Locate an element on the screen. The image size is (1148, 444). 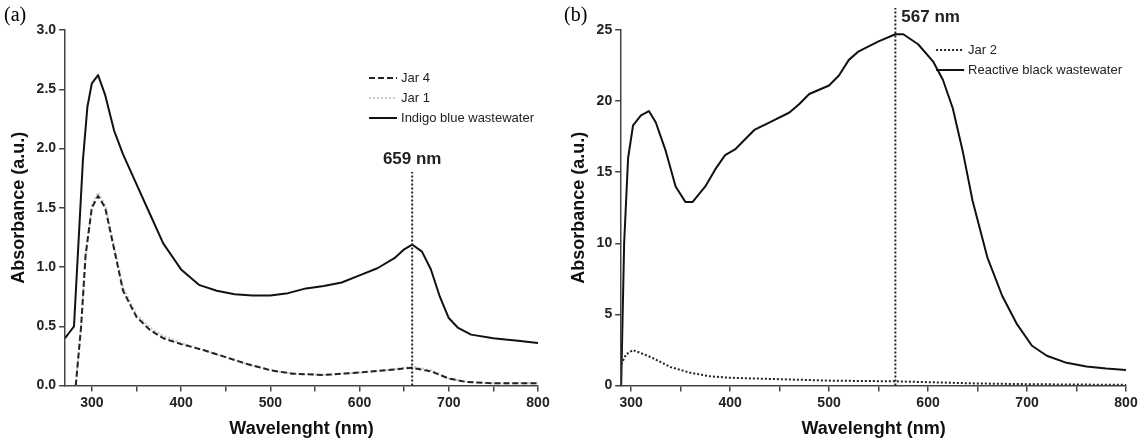
y-tick-label: 20 is located at coordinates (604, 99).